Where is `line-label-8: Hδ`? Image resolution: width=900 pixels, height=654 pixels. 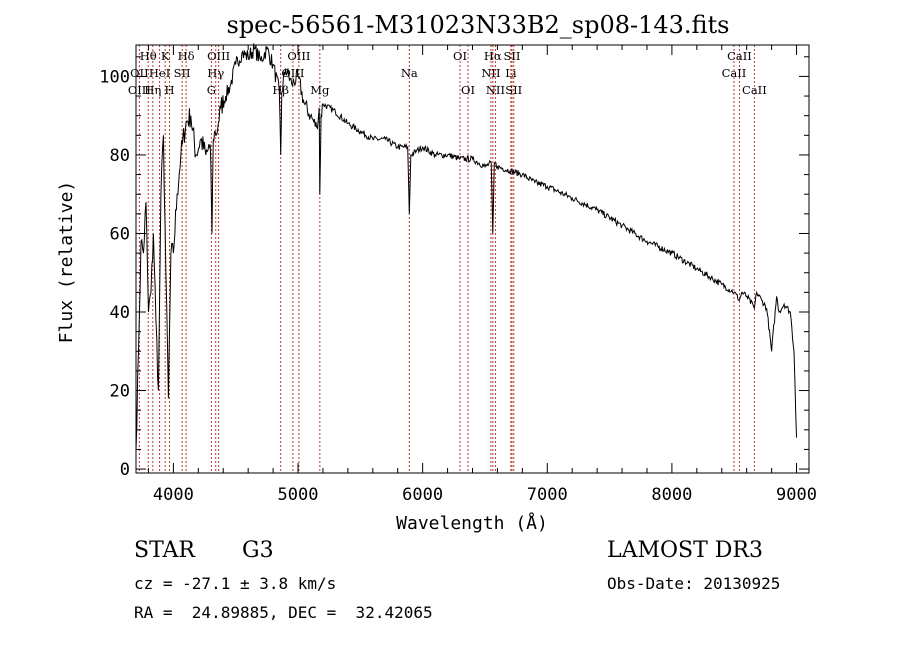 line-label-8: Hδ is located at coordinates (186, 56).